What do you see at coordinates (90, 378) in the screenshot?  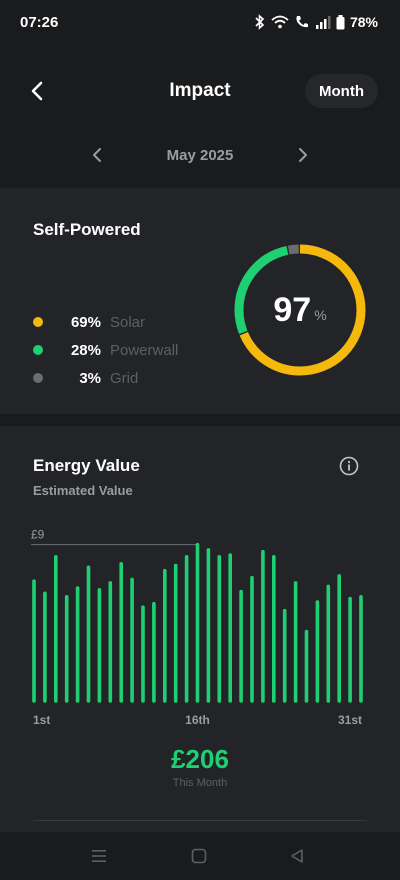 I see `grid-percent: 3%` at bounding box center [90, 378].